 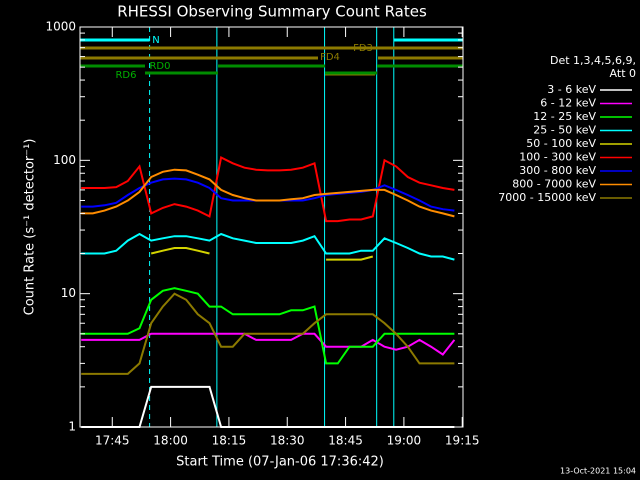 I want to click on legend-label: 7000 - 15000 keV, so click(x=547, y=197).